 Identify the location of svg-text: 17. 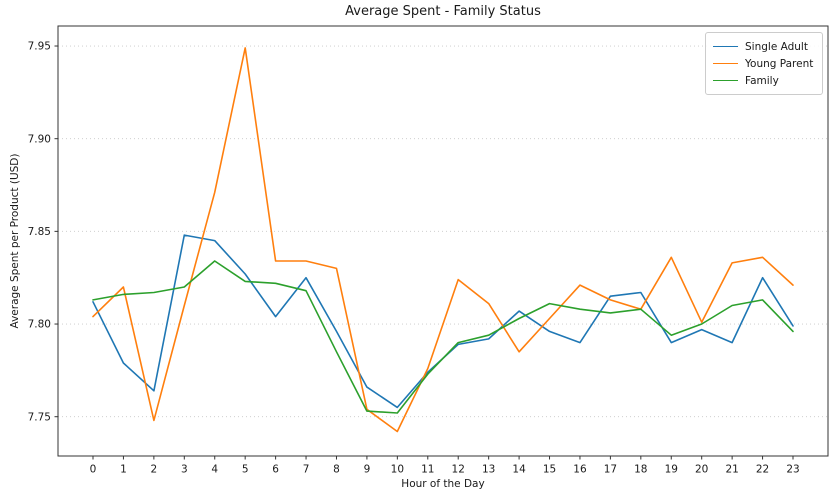
(610, 470).